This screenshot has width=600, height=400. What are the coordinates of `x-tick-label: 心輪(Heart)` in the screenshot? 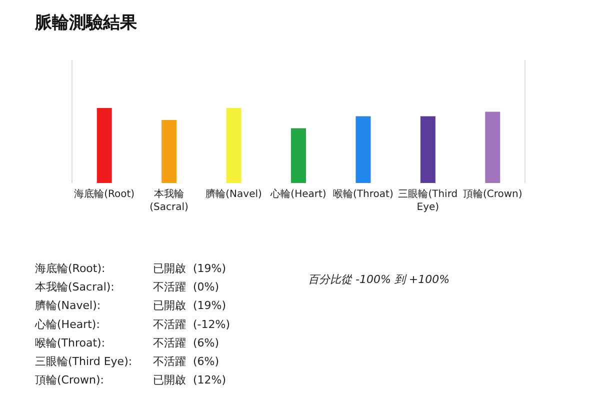 It's located at (298, 194).